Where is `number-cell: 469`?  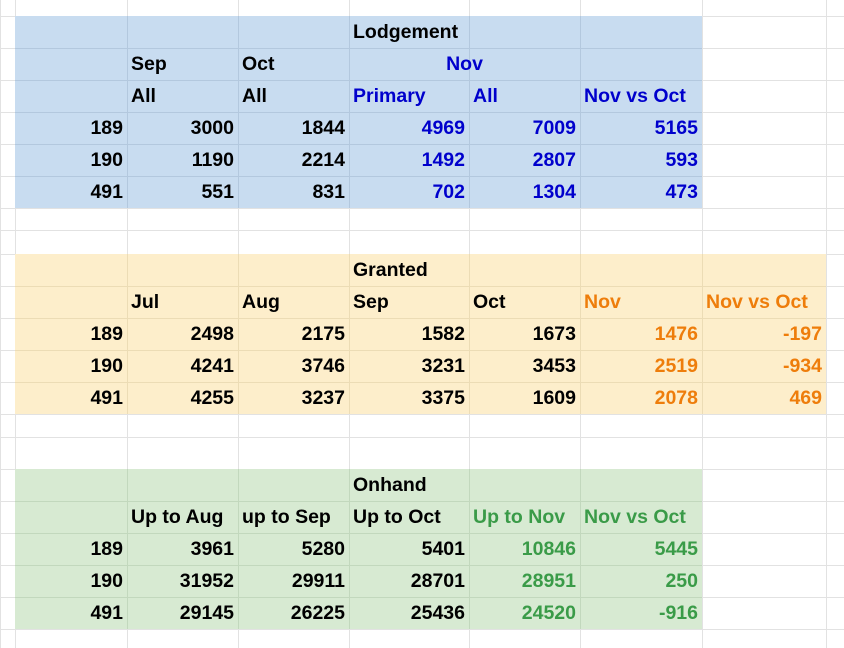 number-cell: 469 is located at coordinates (805, 398).